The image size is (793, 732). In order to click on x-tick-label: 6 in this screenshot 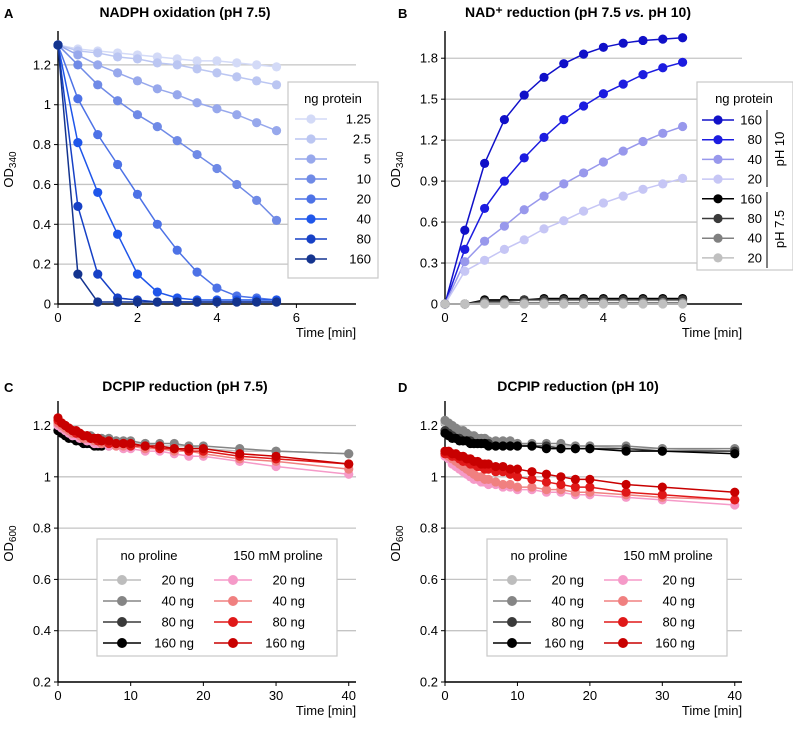, I will do `click(682, 317)`.